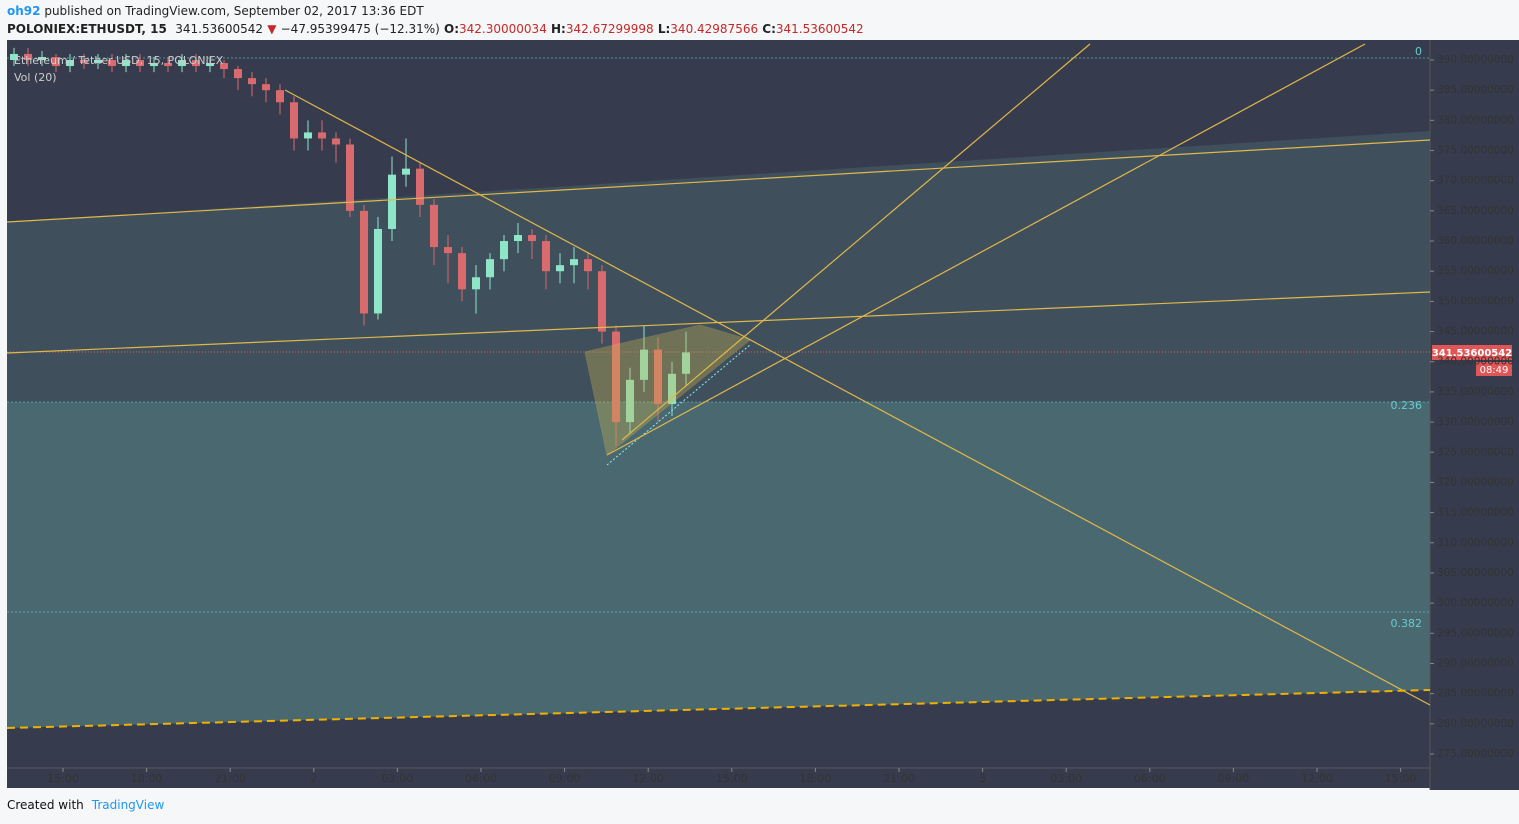  What do you see at coordinates (1407, 405) in the screenshot?
I see `fib-label: 0.236` at bounding box center [1407, 405].